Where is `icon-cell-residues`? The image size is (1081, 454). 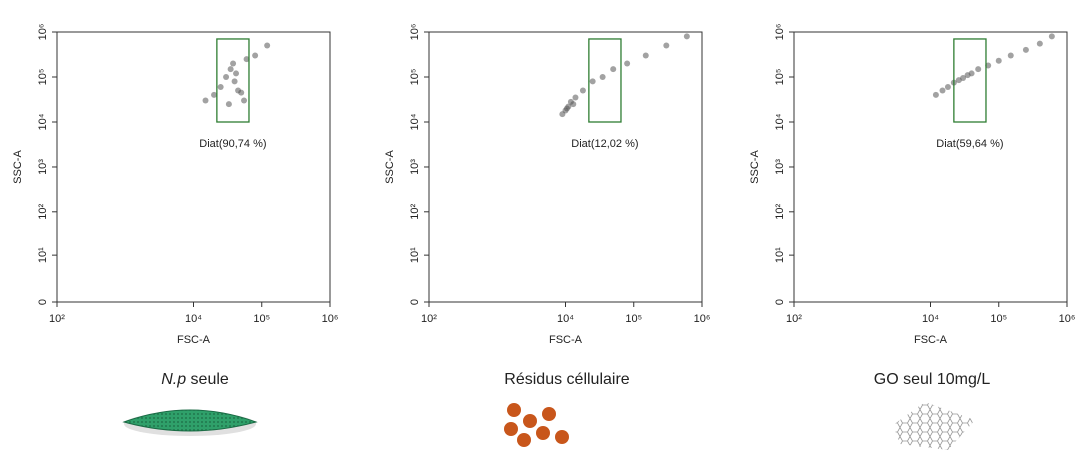
icon-cell-residues is located at coordinates (536, 425).